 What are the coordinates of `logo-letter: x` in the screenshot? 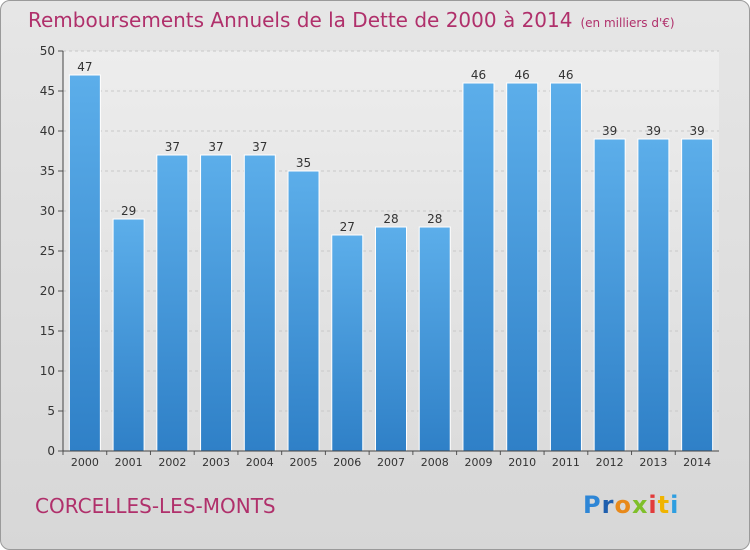 It's located at (640, 505).